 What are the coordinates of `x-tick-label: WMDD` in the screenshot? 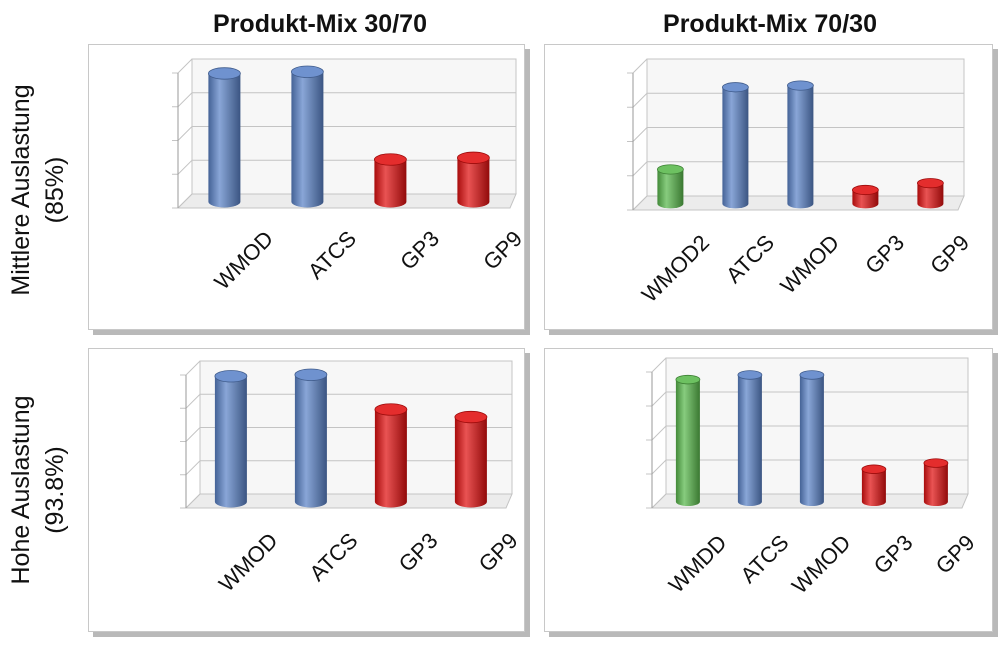 It's located at (698, 564).